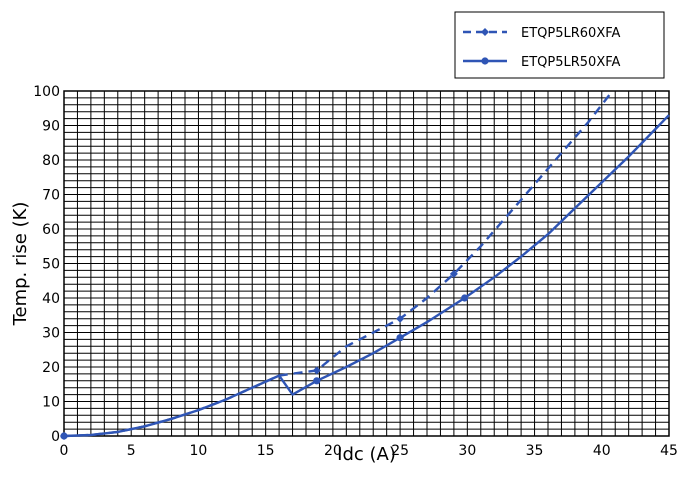 The image size is (694, 497). Describe the element at coordinates (20, 264) in the screenshot. I see `y-axis-label: Temp. rise (K)` at that location.